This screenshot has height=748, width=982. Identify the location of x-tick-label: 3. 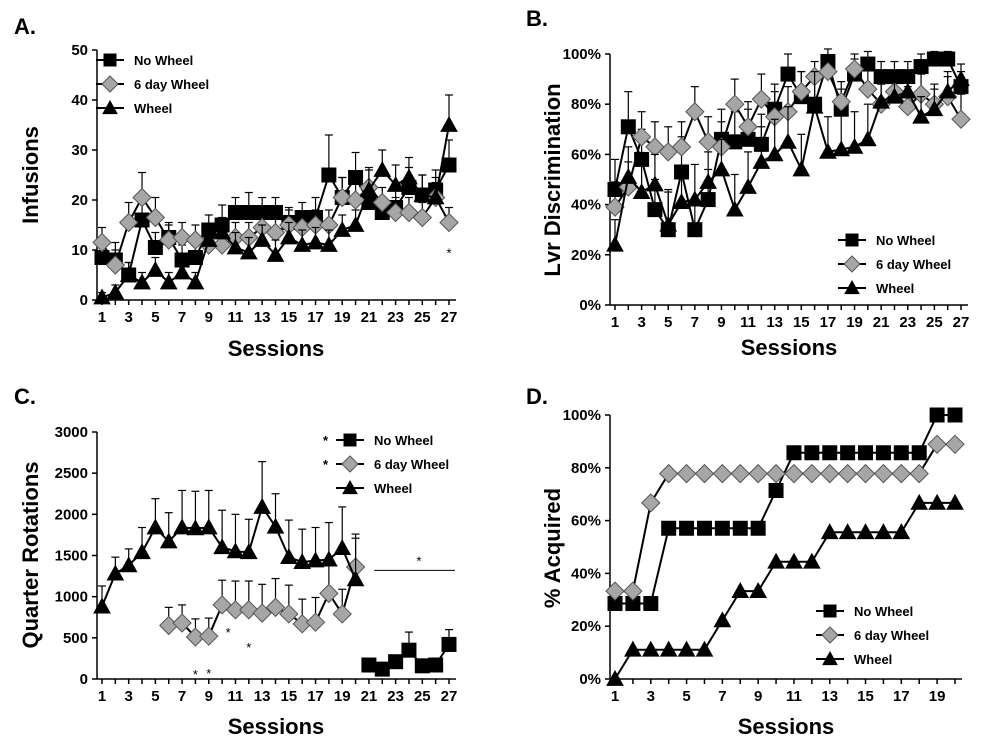
(129, 317).